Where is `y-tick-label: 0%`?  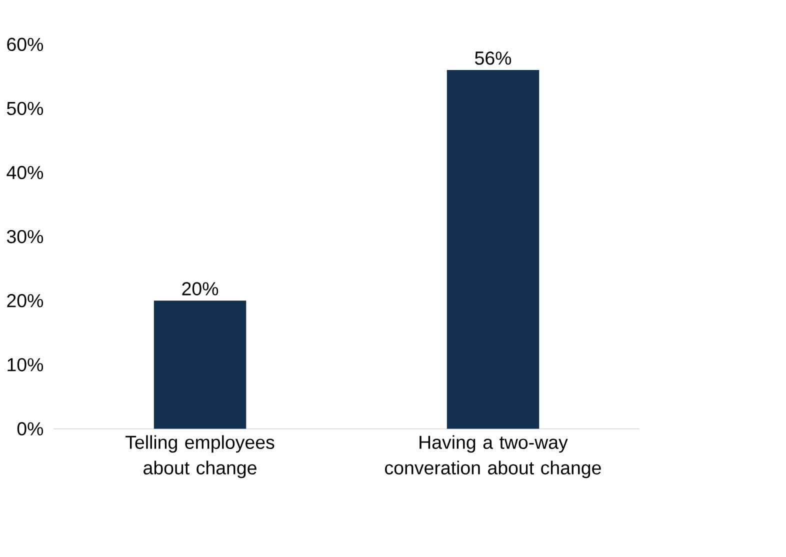 y-tick-label: 0% is located at coordinates (30, 429).